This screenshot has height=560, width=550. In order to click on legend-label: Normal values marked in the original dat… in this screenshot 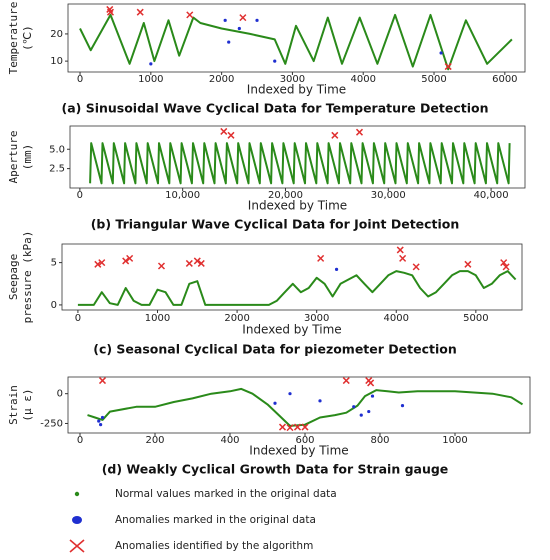, I will do `click(226, 494)`.